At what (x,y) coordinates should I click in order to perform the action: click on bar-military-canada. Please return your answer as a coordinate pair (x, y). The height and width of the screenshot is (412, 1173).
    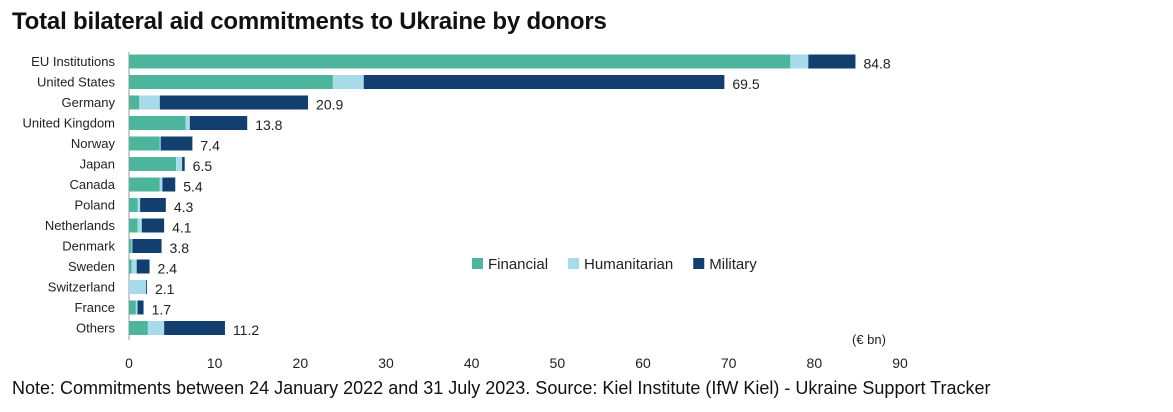
    Looking at the image, I should click on (169, 184).